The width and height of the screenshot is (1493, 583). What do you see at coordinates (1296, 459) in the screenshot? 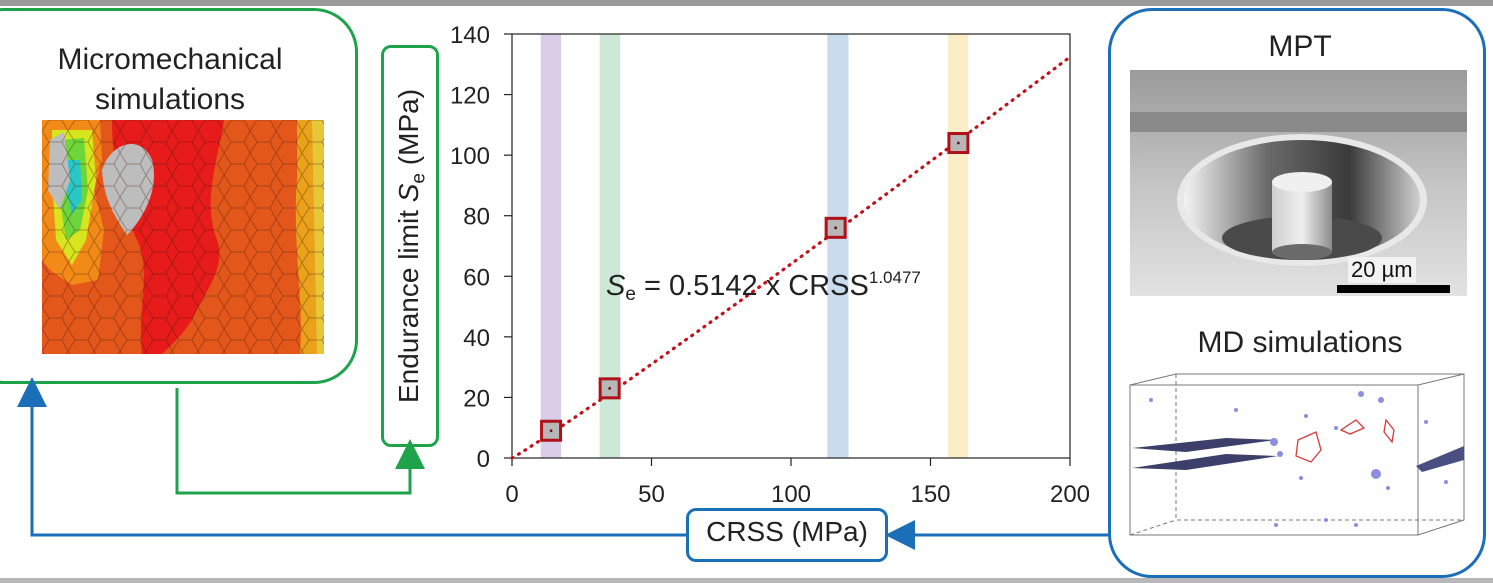
I see `md-simulation-image` at bounding box center [1296, 459].